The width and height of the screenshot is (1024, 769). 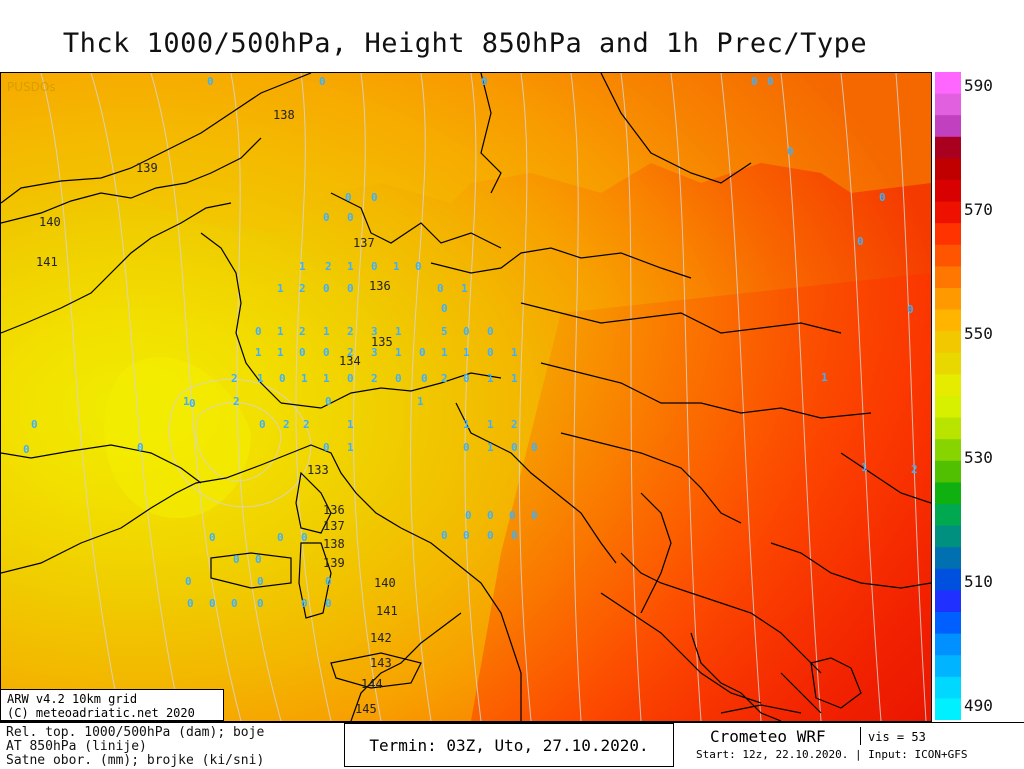 I want to click on scale-tick: 550, so click(x=978, y=333).